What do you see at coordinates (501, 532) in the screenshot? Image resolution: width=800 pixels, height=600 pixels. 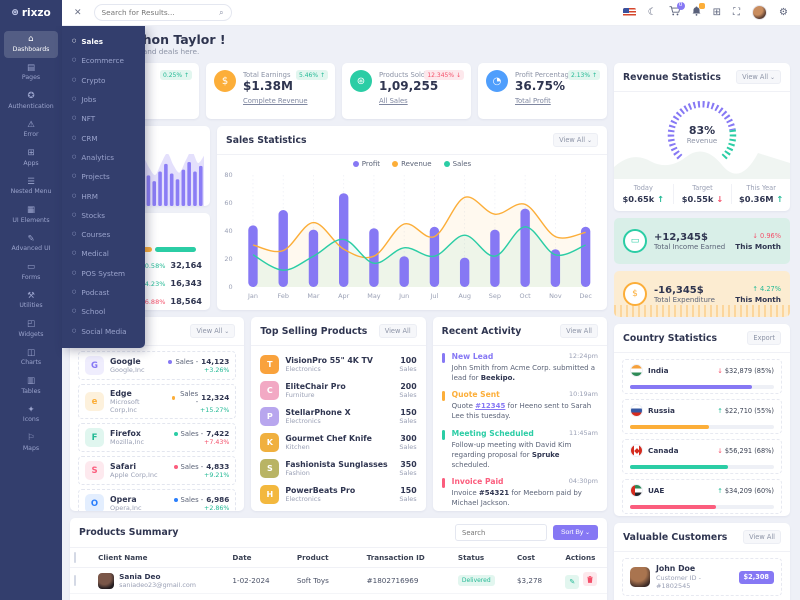 I see `table-search-input` at bounding box center [501, 532].